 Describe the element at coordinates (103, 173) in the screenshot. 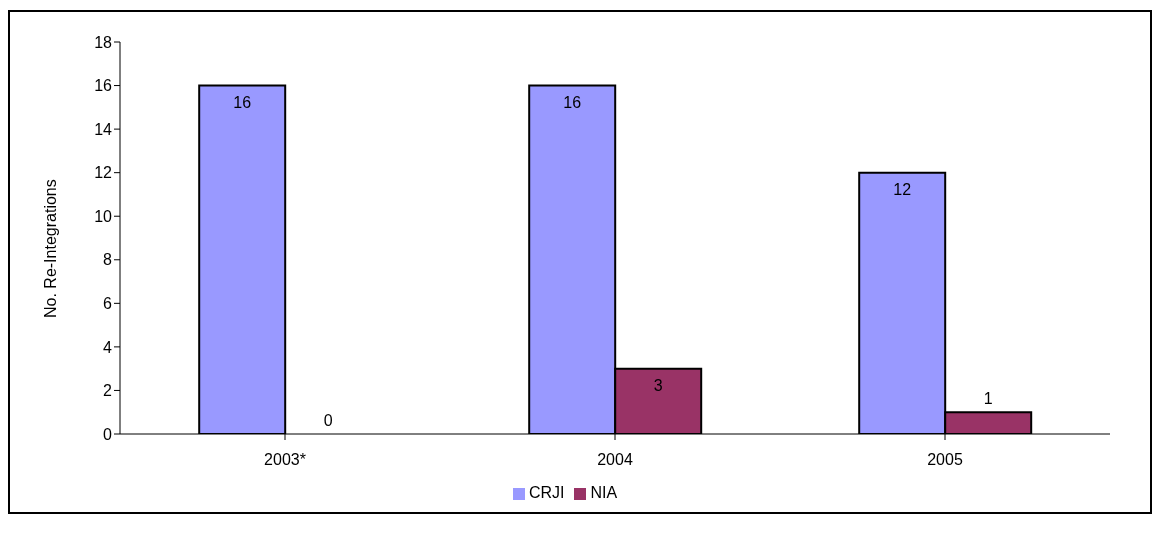

I see `y-tick-label: 12` at that location.